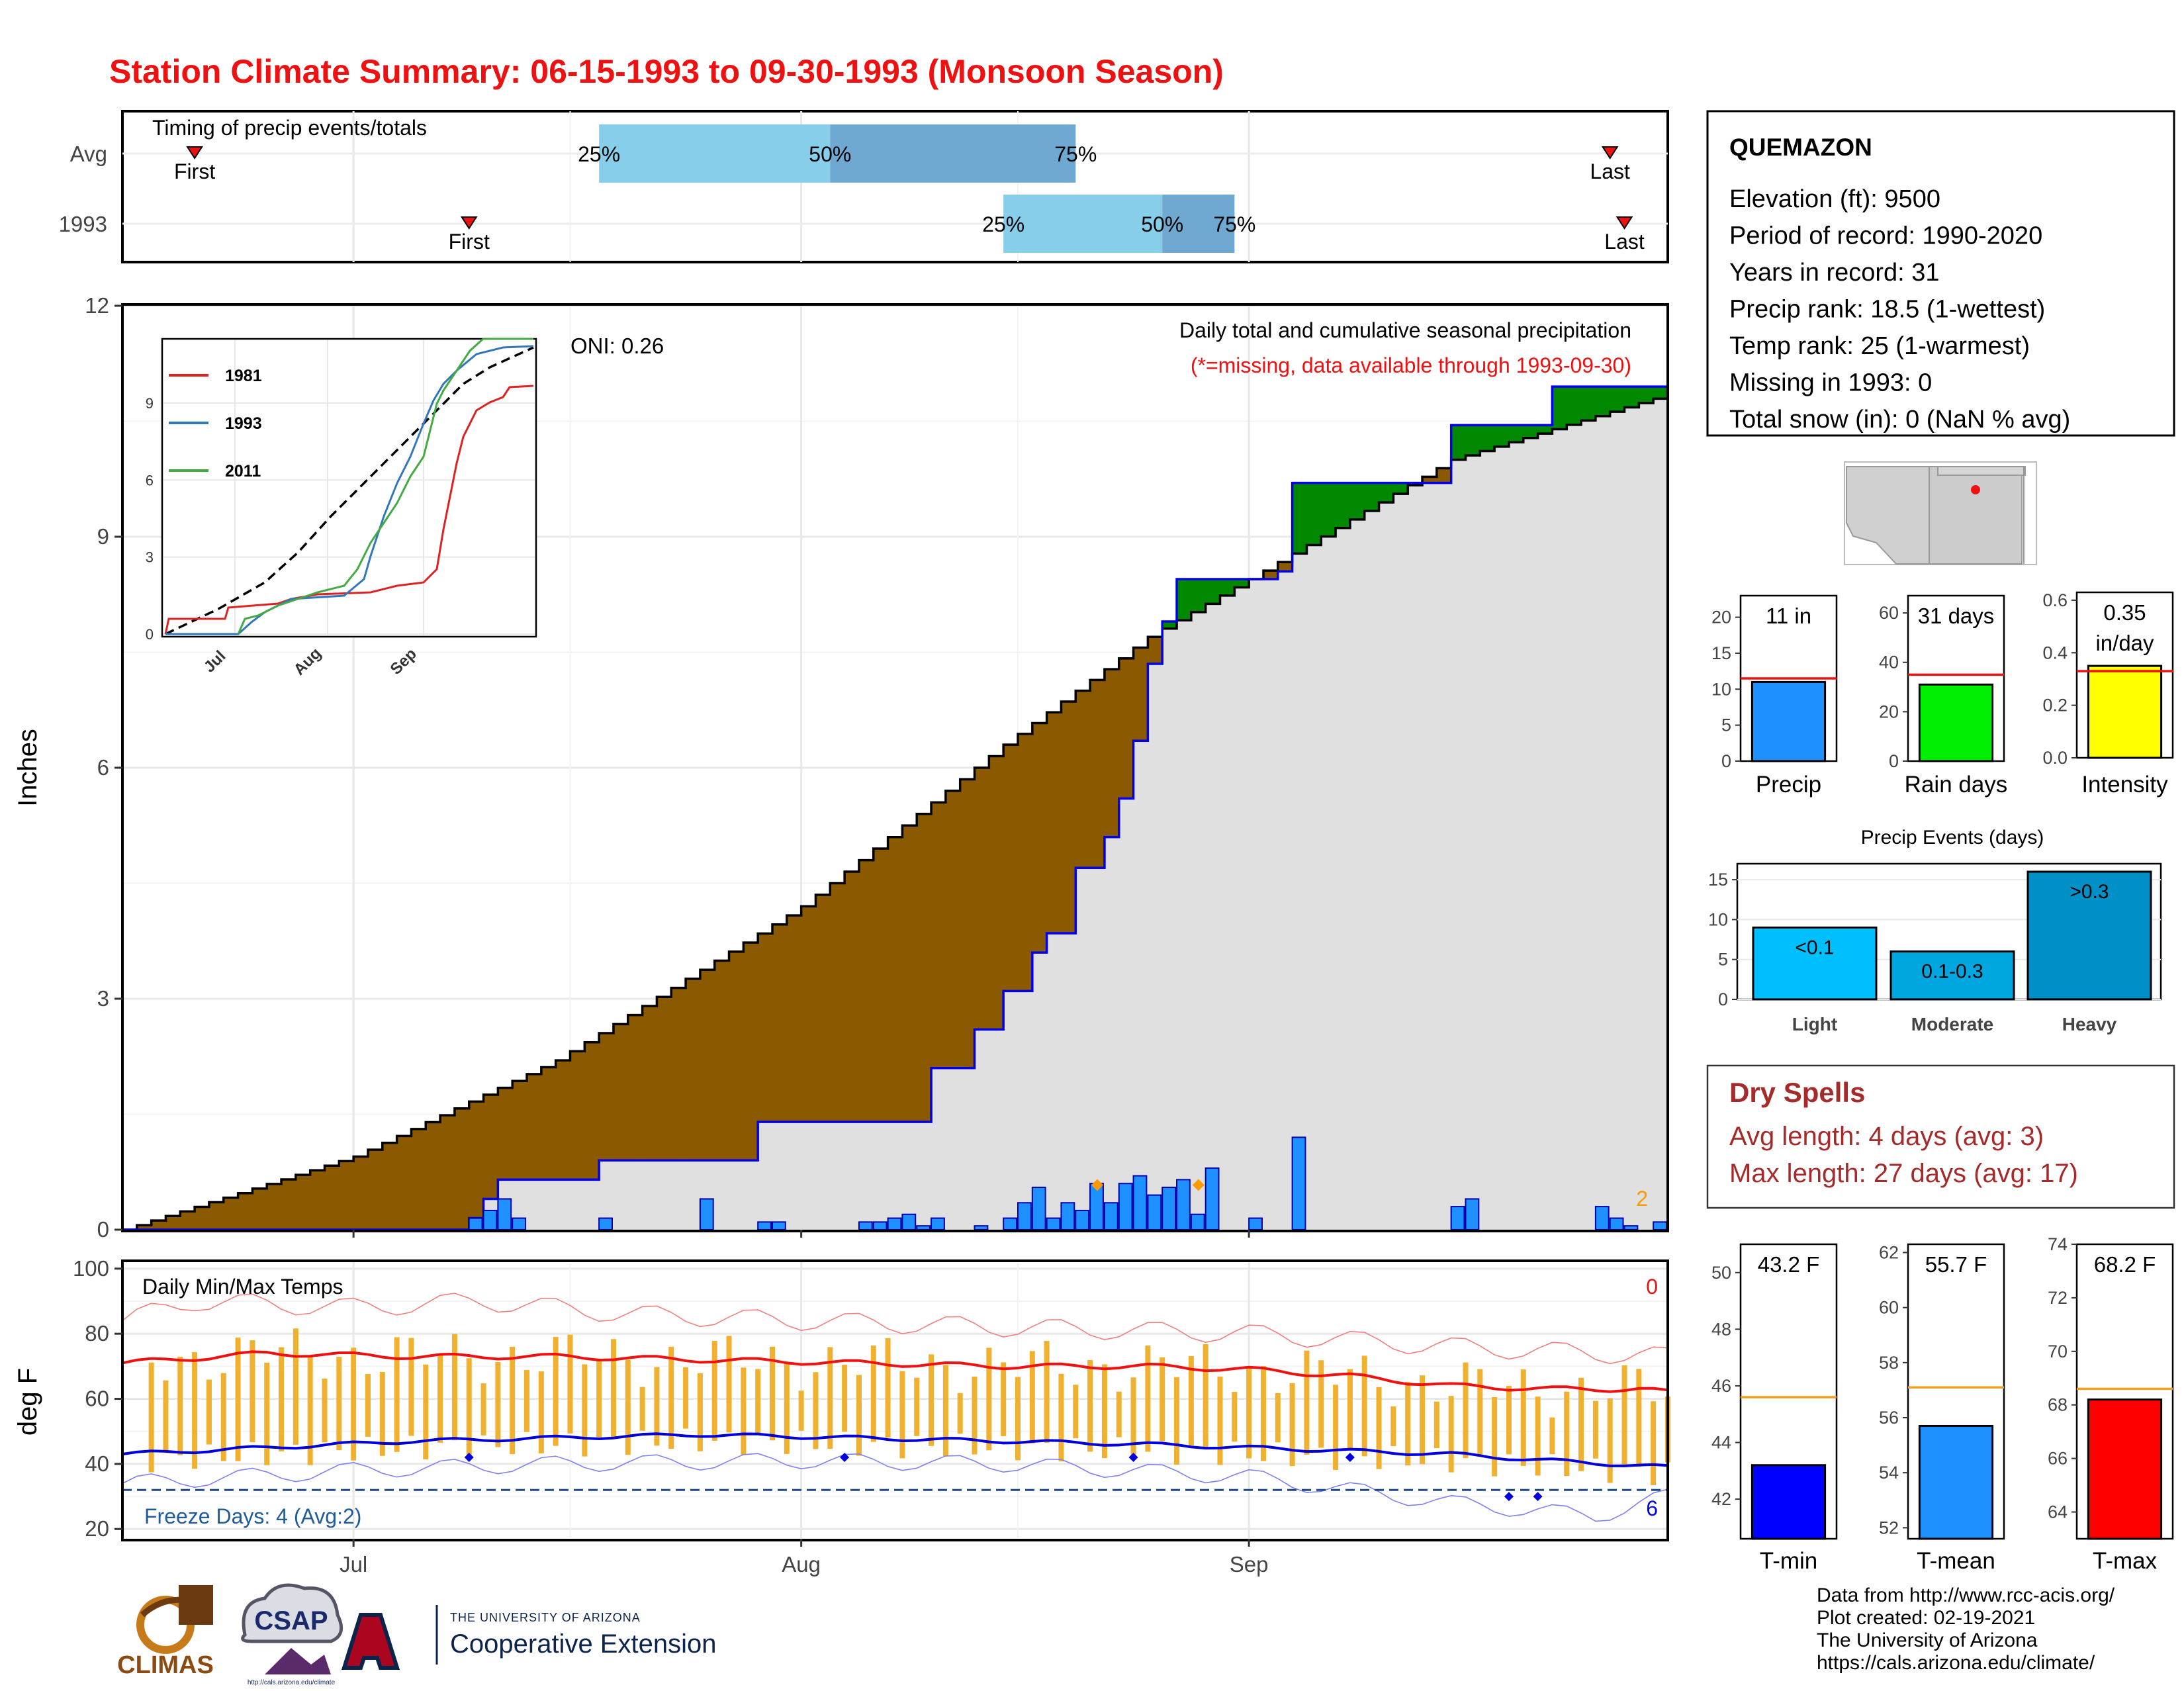 This screenshot has height=1691, width=2184. Describe the element at coordinates (289, 128) in the screenshot. I see `timing-label: Timing of precip events/totals` at that location.